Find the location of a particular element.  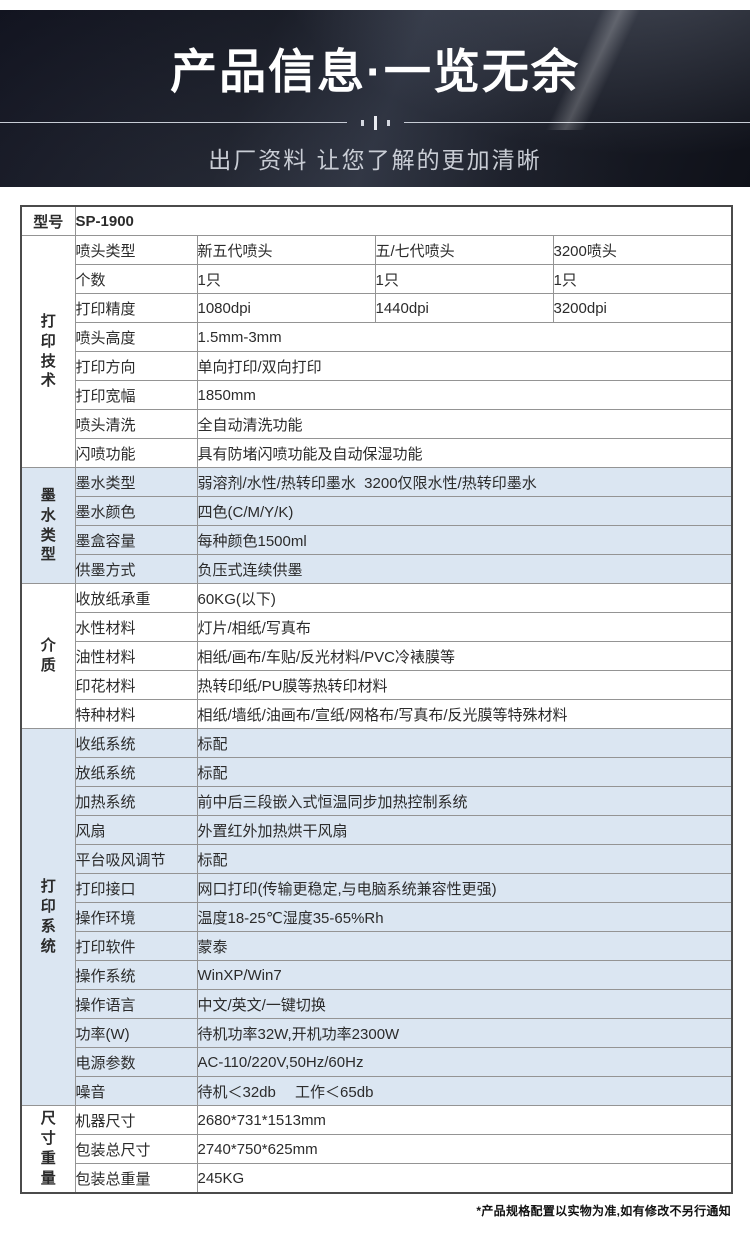

spec-row-label: 操作语言 is located at coordinates (136, 1004).